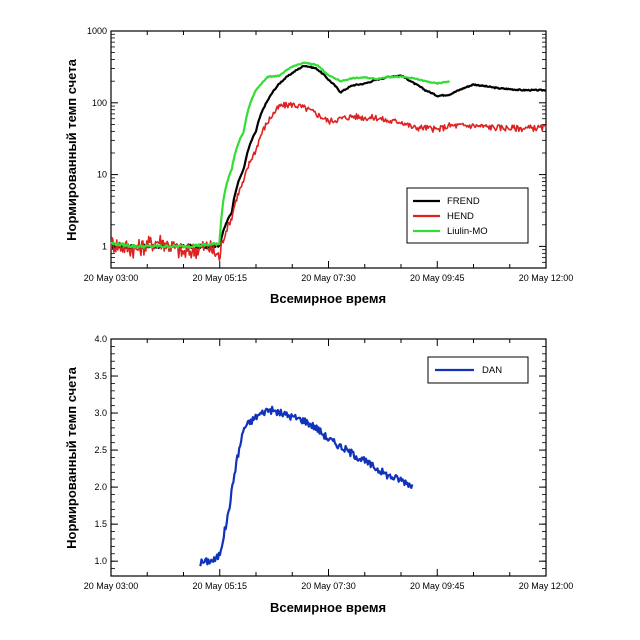 Image resolution: width=640 pixels, height=640 pixels. What do you see at coordinates (460, 216) in the screenshot?
I see `legend-label-hend: HEND` at bounding box center [460, 216].